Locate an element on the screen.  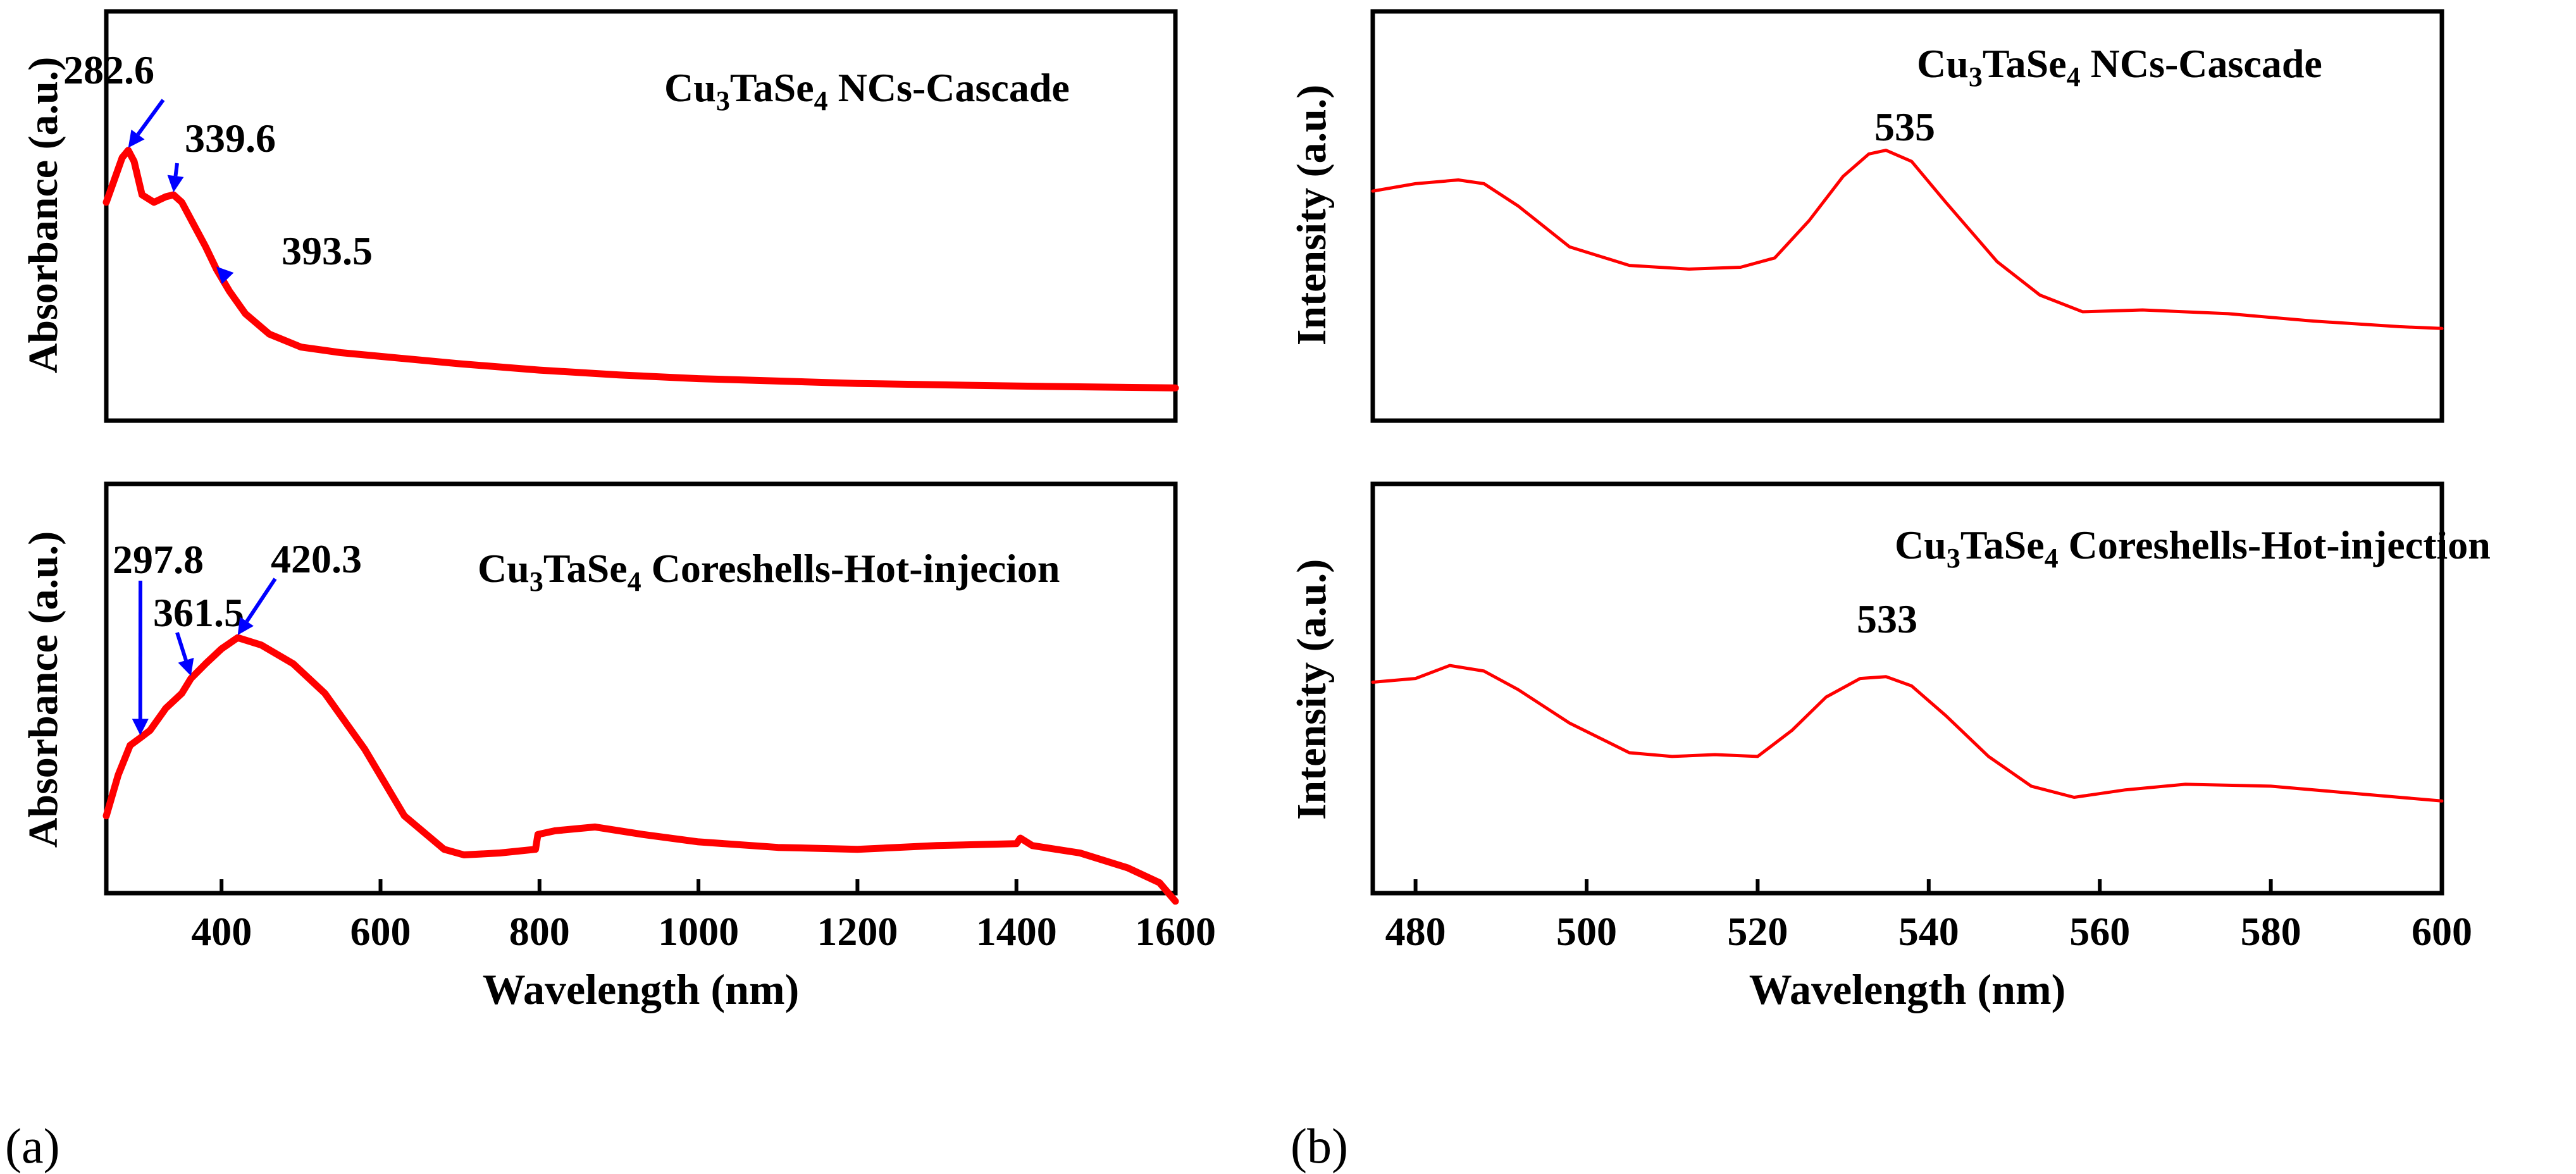
panel-a-label: (a) is located at coordinates (32, 1145).